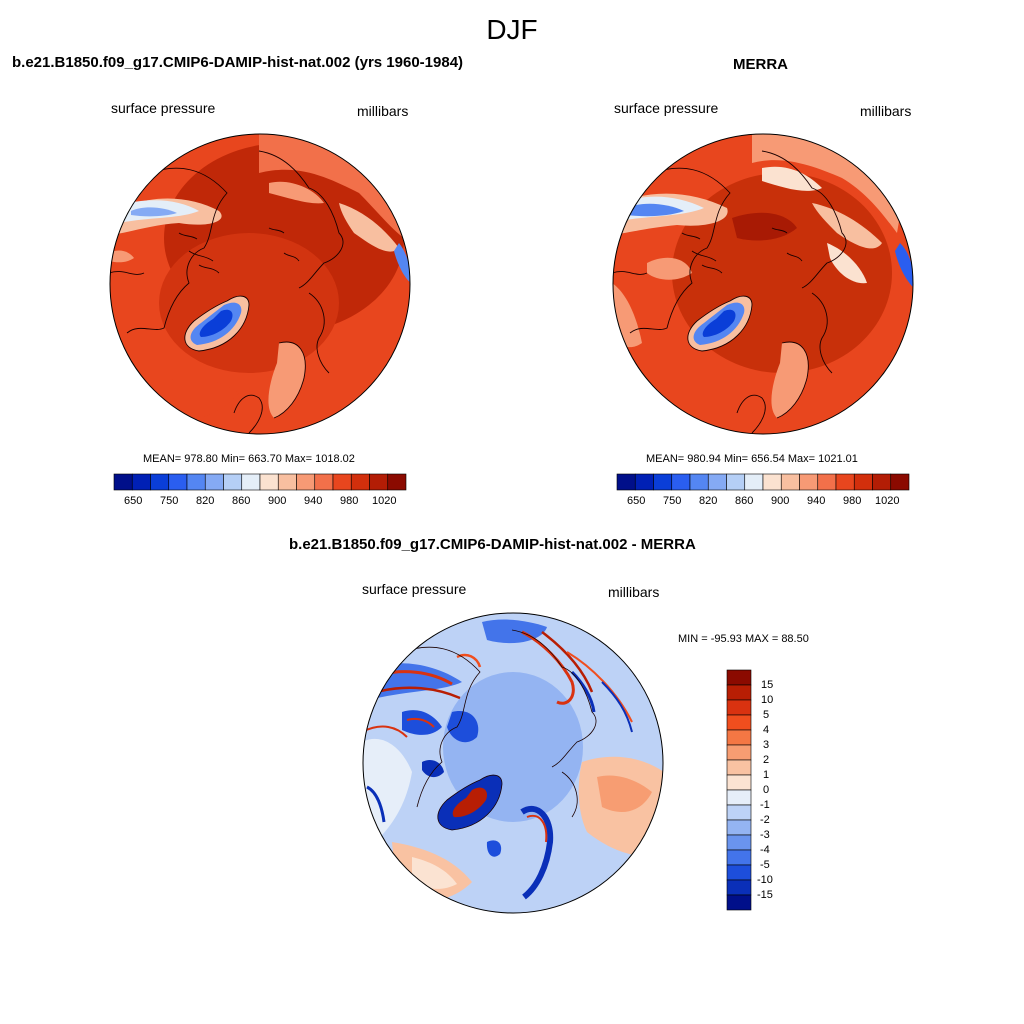 This screenshot has height=1024, width=1024. Describe the element at coordinates (780, 501) in the screenshot. I see `obs-cb-label: 900` at that location.